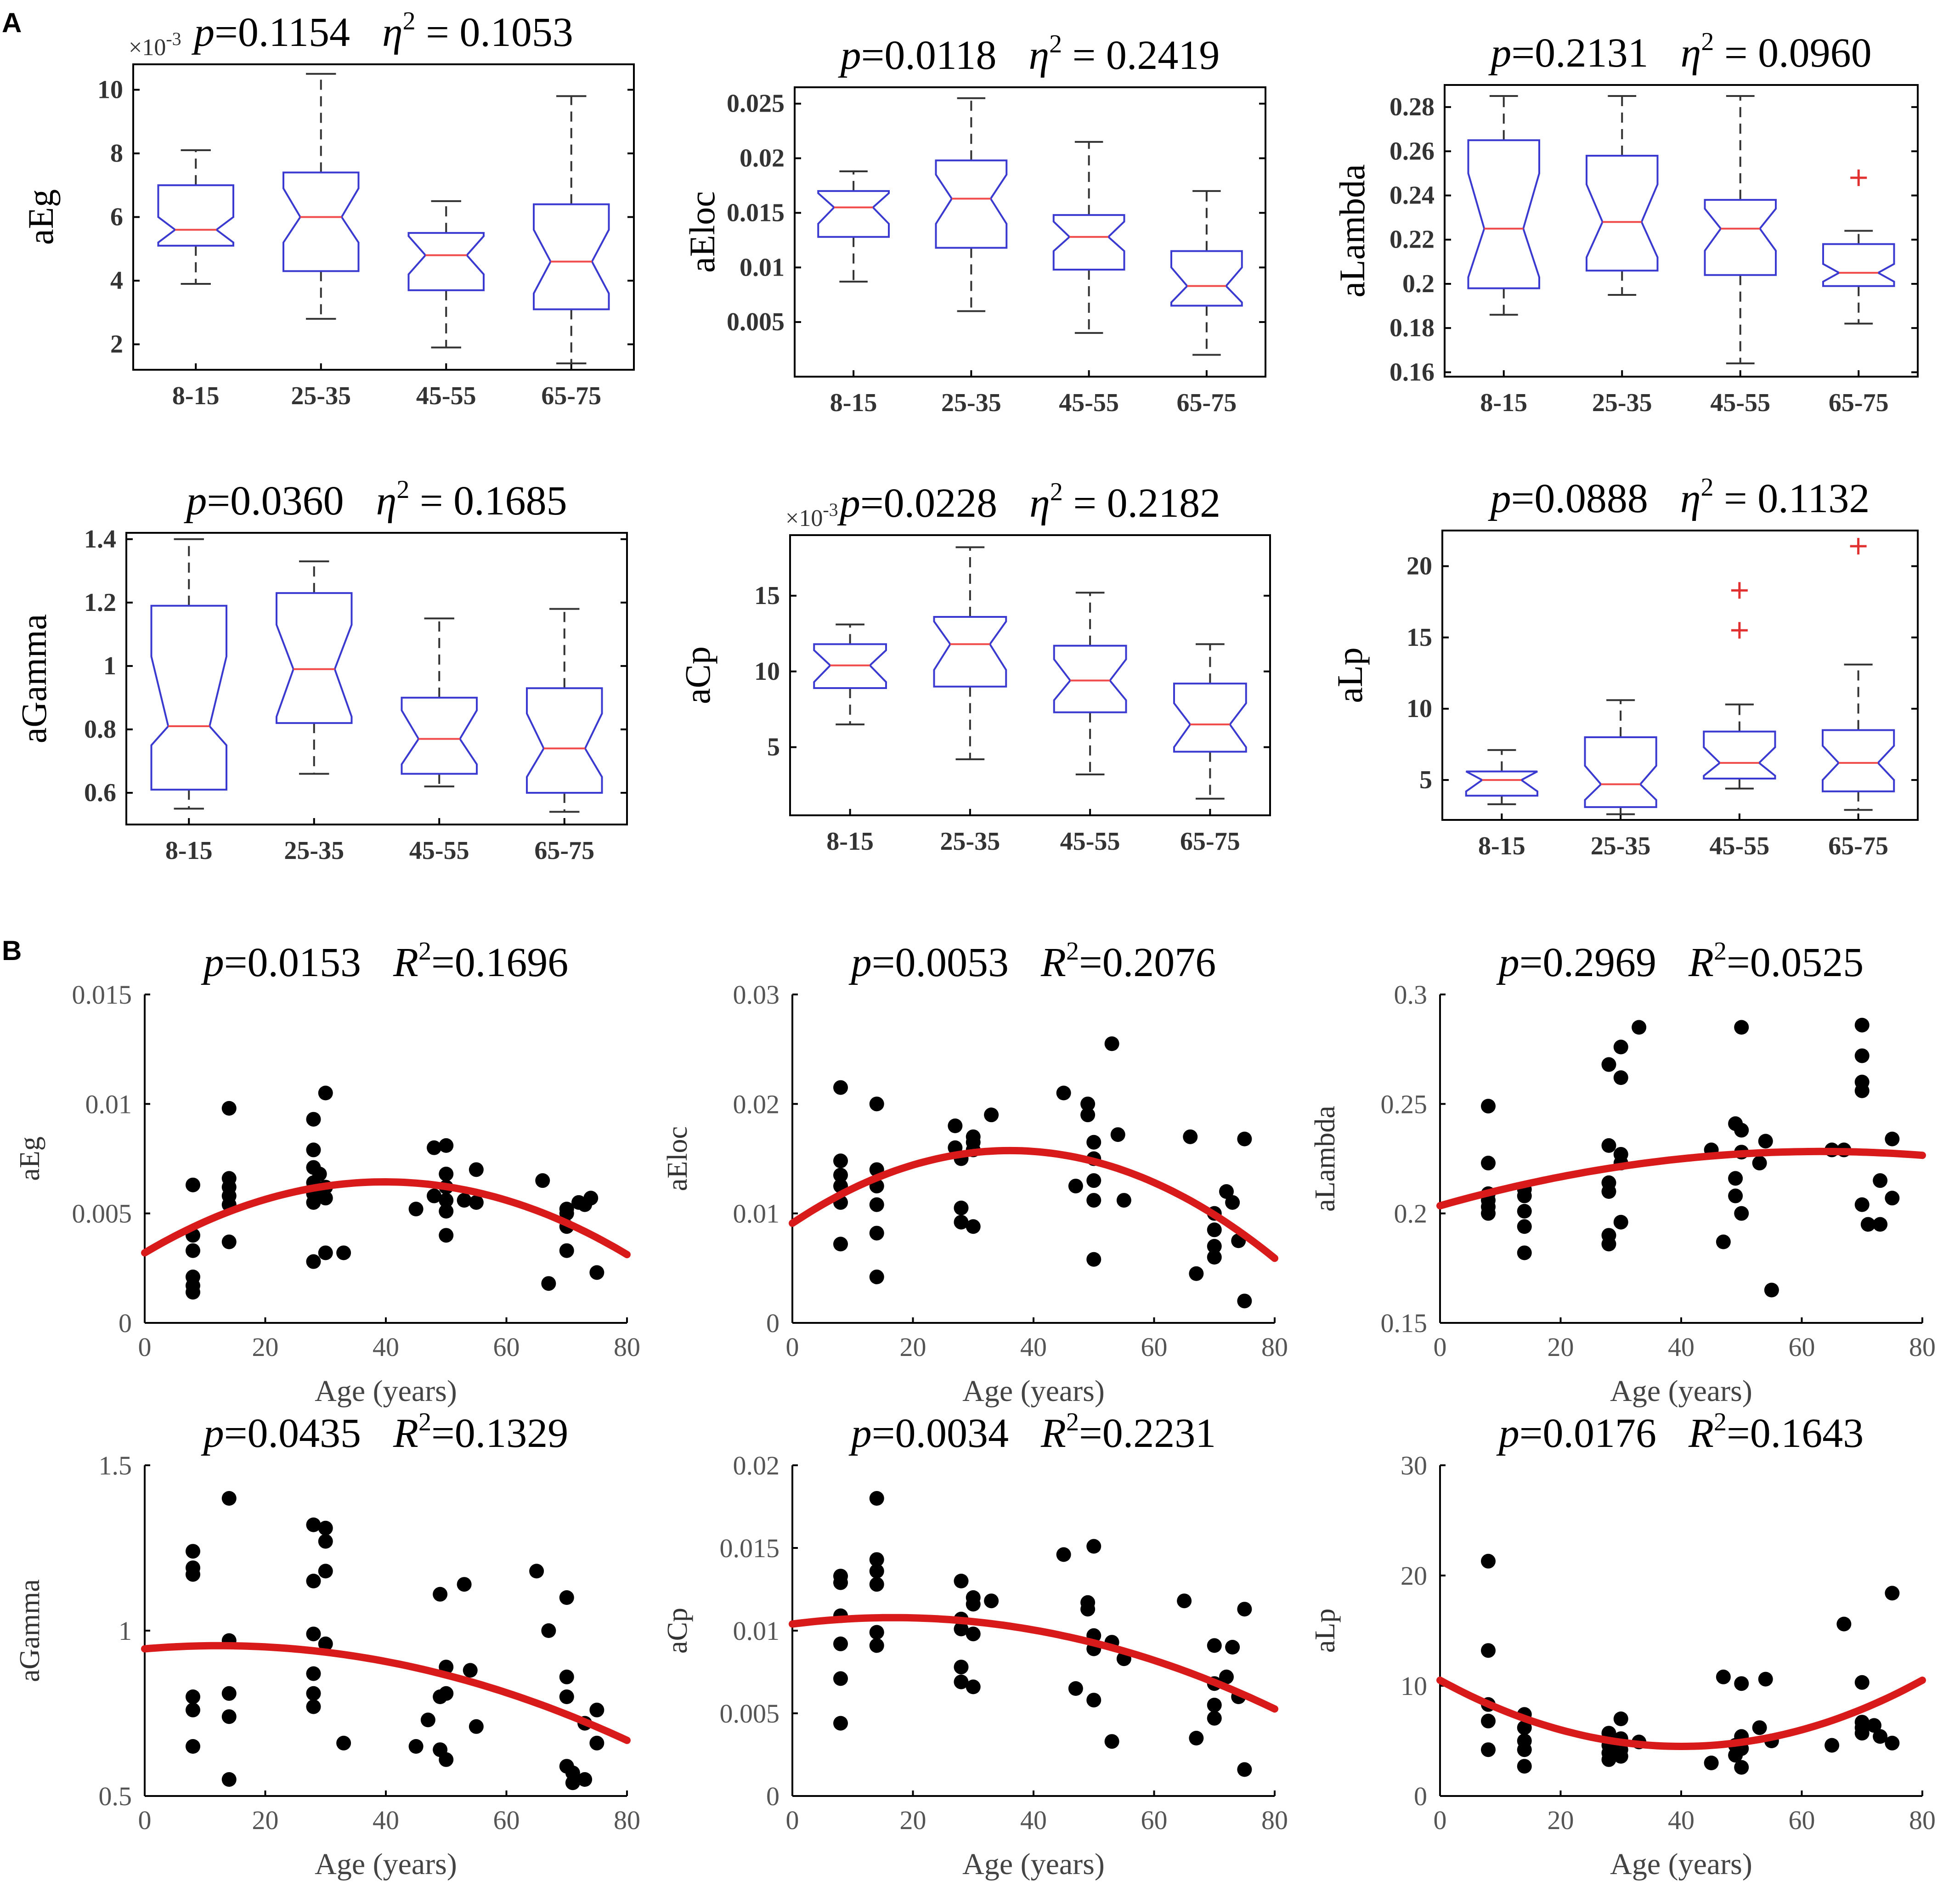  What do you see at coordinates (375, 499) in the screenshot?
I see `stat-title: p=0.0360 η2 = 0.1685` at bounding box center [375, 499].